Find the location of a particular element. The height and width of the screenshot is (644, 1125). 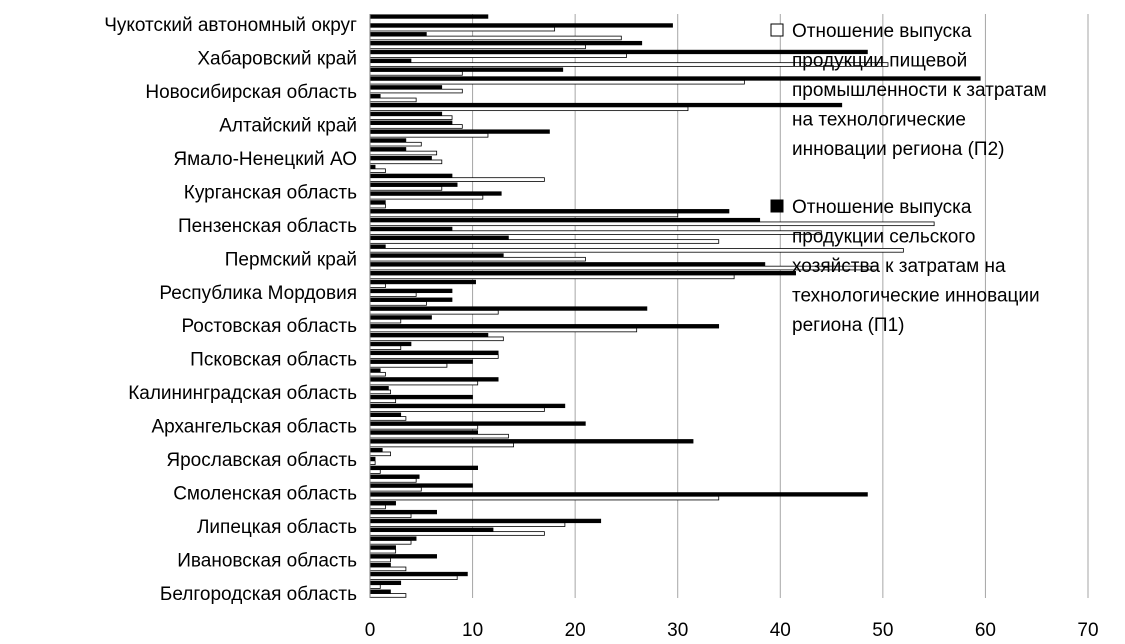

x-tick-label: 70 is located at coordinates (1087, 630).